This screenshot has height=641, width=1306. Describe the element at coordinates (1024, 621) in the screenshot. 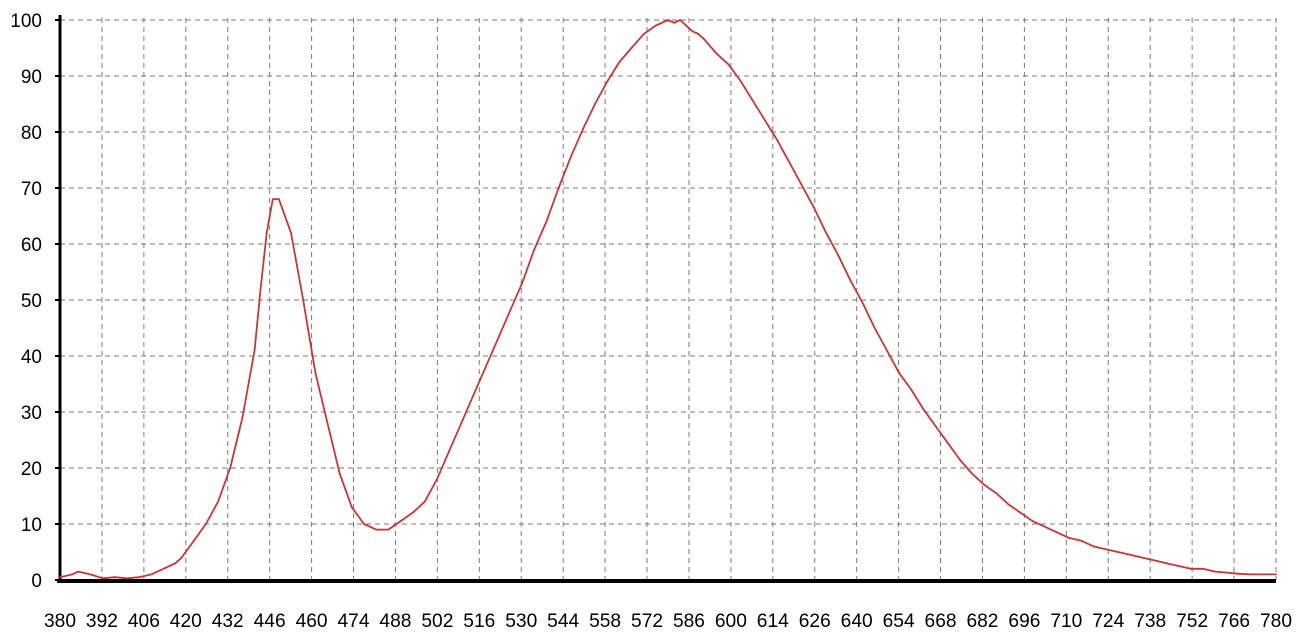

I see `x-tick-label: 696` at that location.